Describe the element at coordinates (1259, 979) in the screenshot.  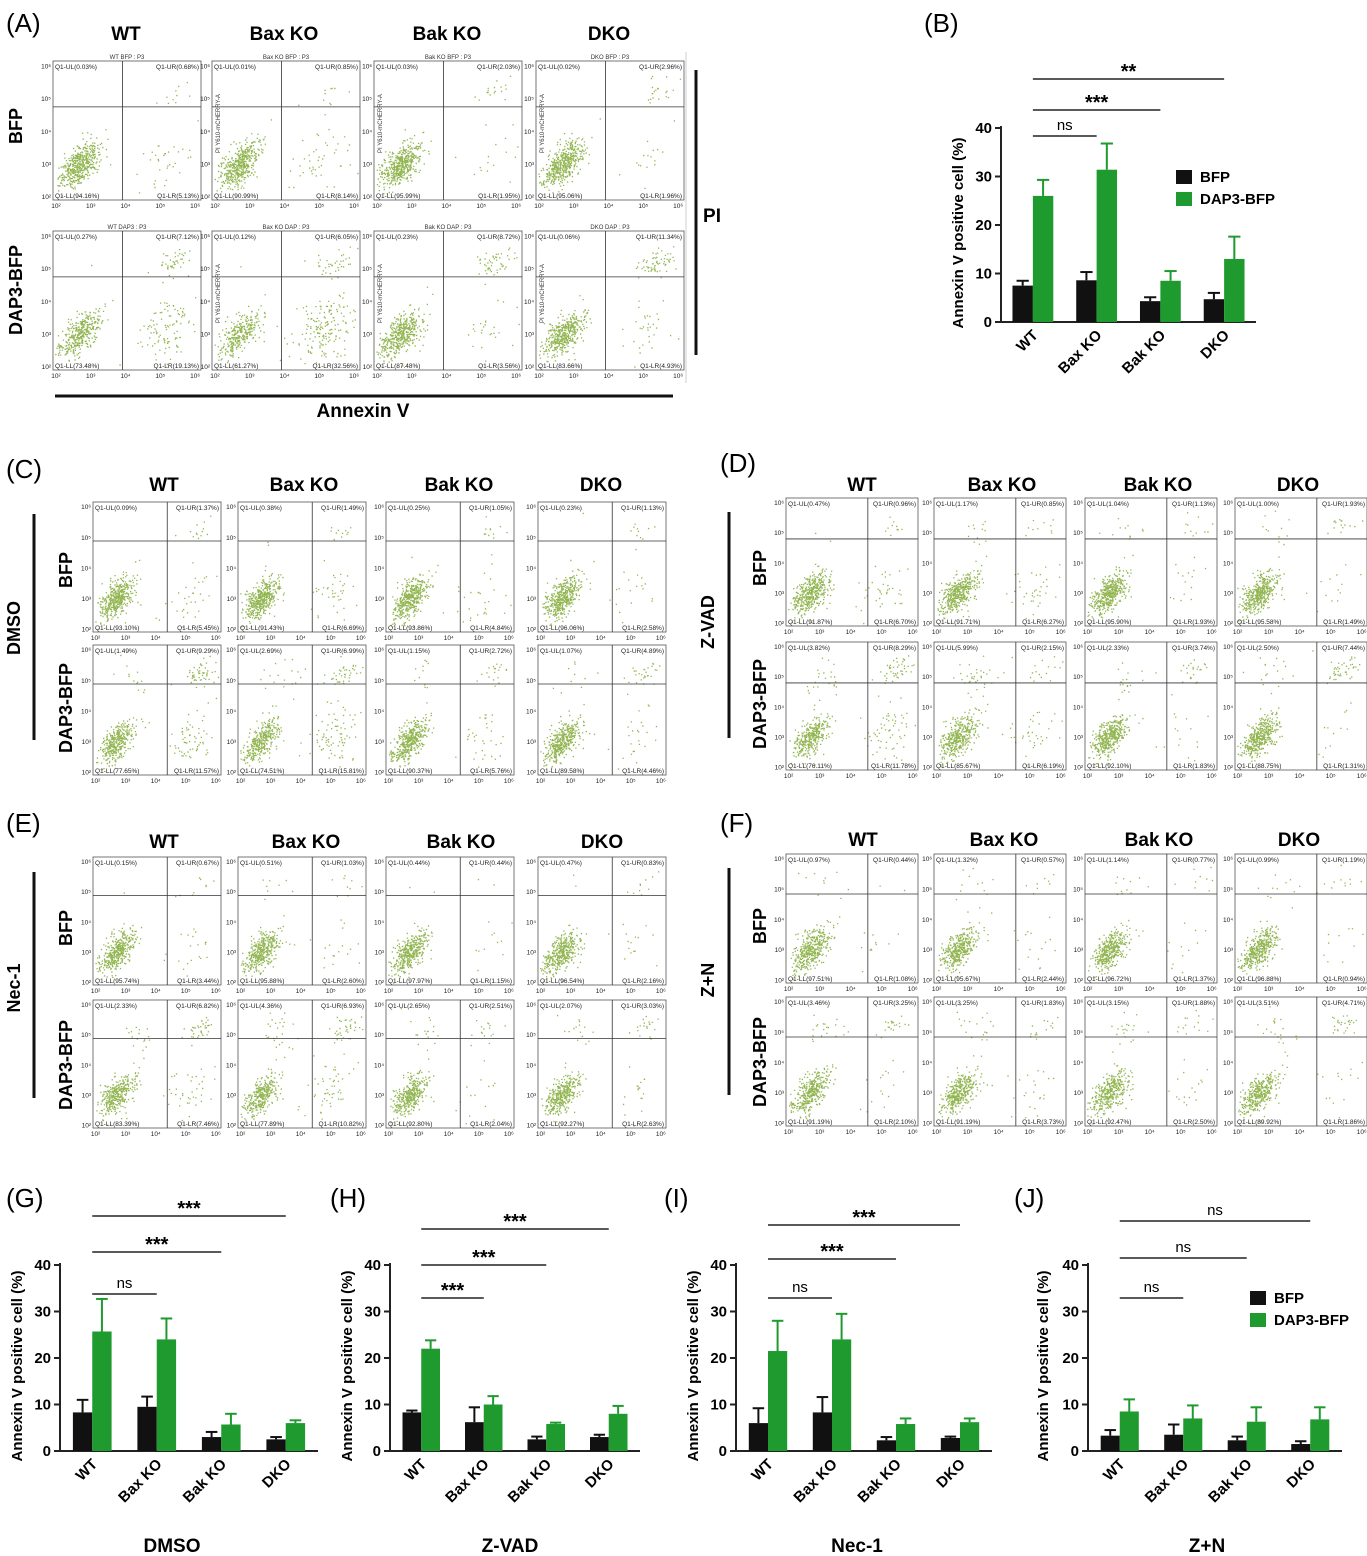
I see `quadrant-ll-label: Q1-LL(96.88%)` at that location.